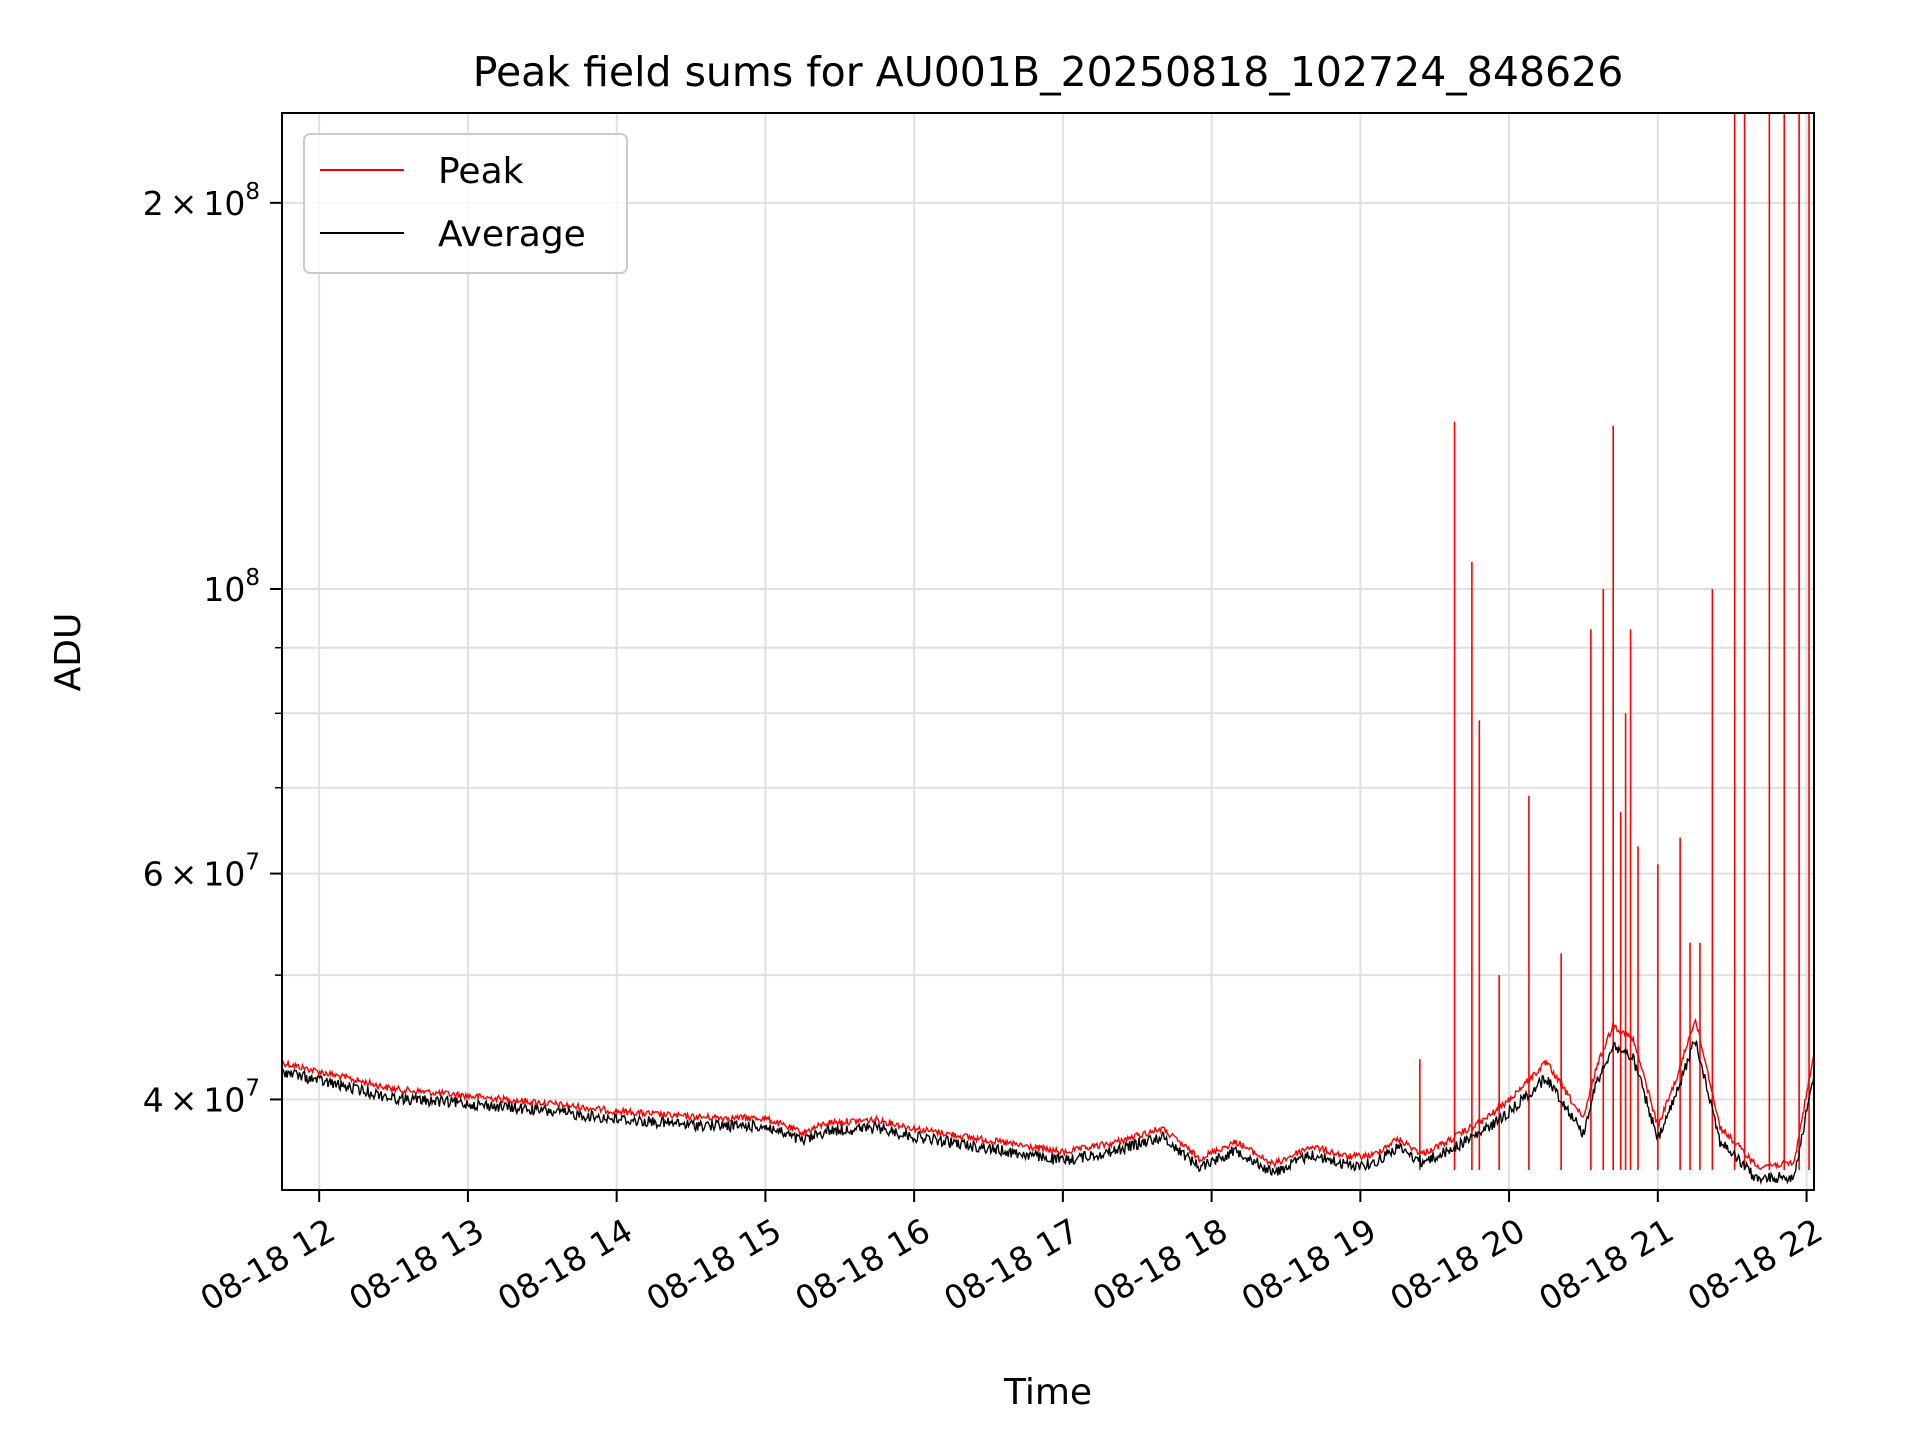 This screenshot has width=1920, height=1444. Describe the element at coordinates (512, 234) in the screenshot. I see `legend-label-average: Average` at that location.